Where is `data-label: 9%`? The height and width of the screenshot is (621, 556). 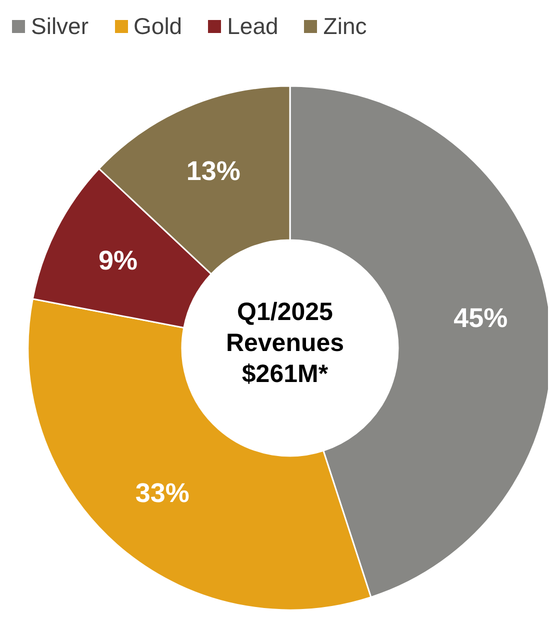 data-label: 9% is located at coordinates (118, 260).